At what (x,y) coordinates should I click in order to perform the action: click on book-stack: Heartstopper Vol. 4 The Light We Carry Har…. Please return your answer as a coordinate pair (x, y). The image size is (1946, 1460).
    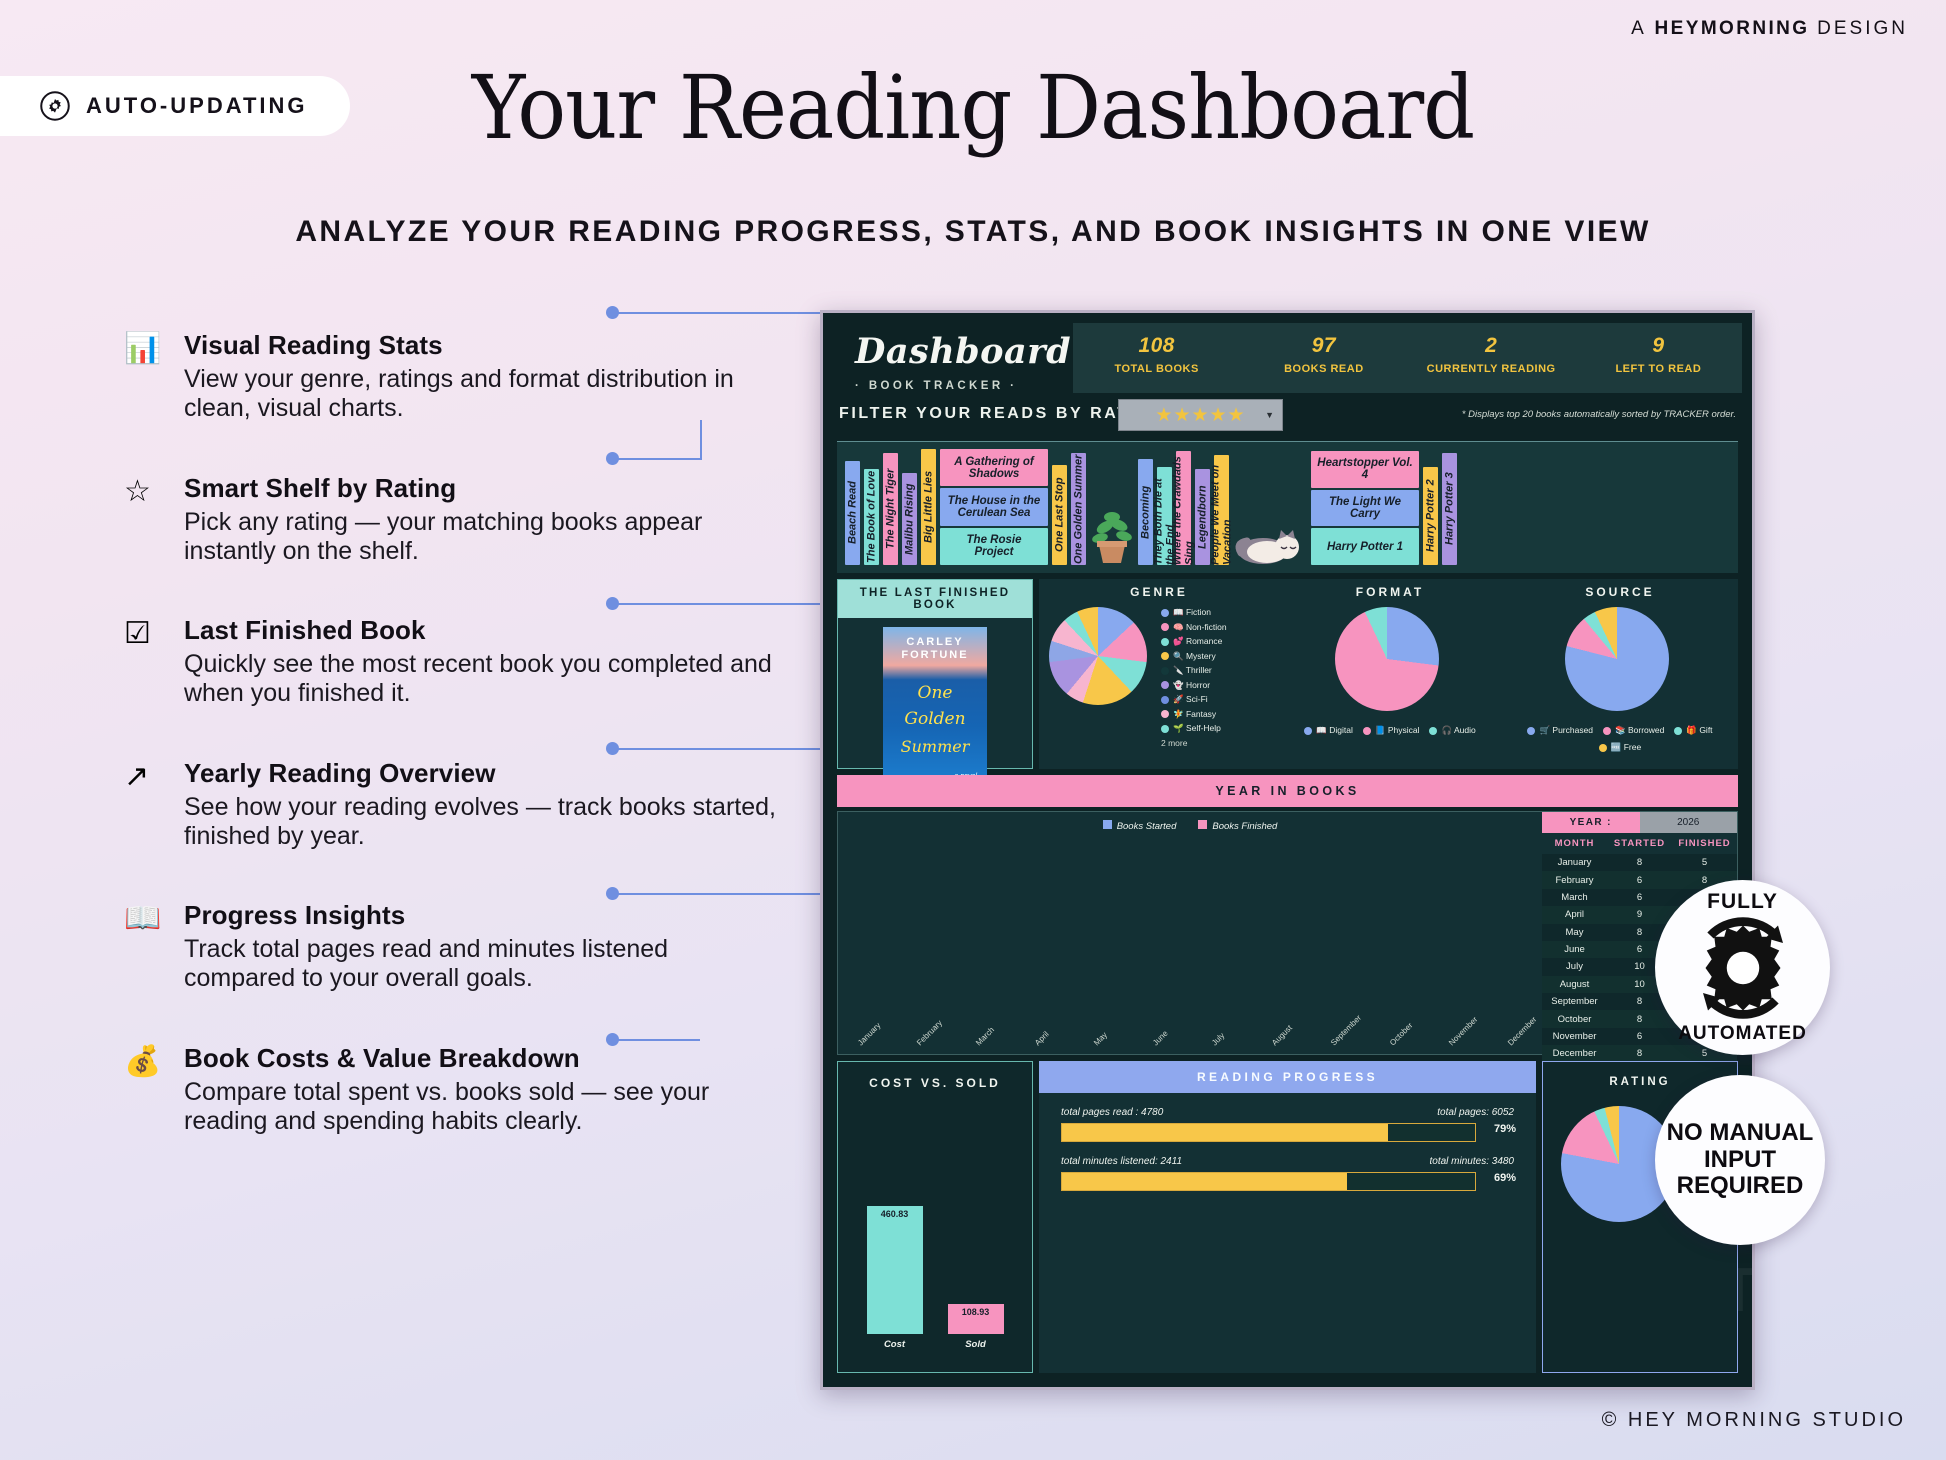
    Looking at the image, I should click on (1365, 507).